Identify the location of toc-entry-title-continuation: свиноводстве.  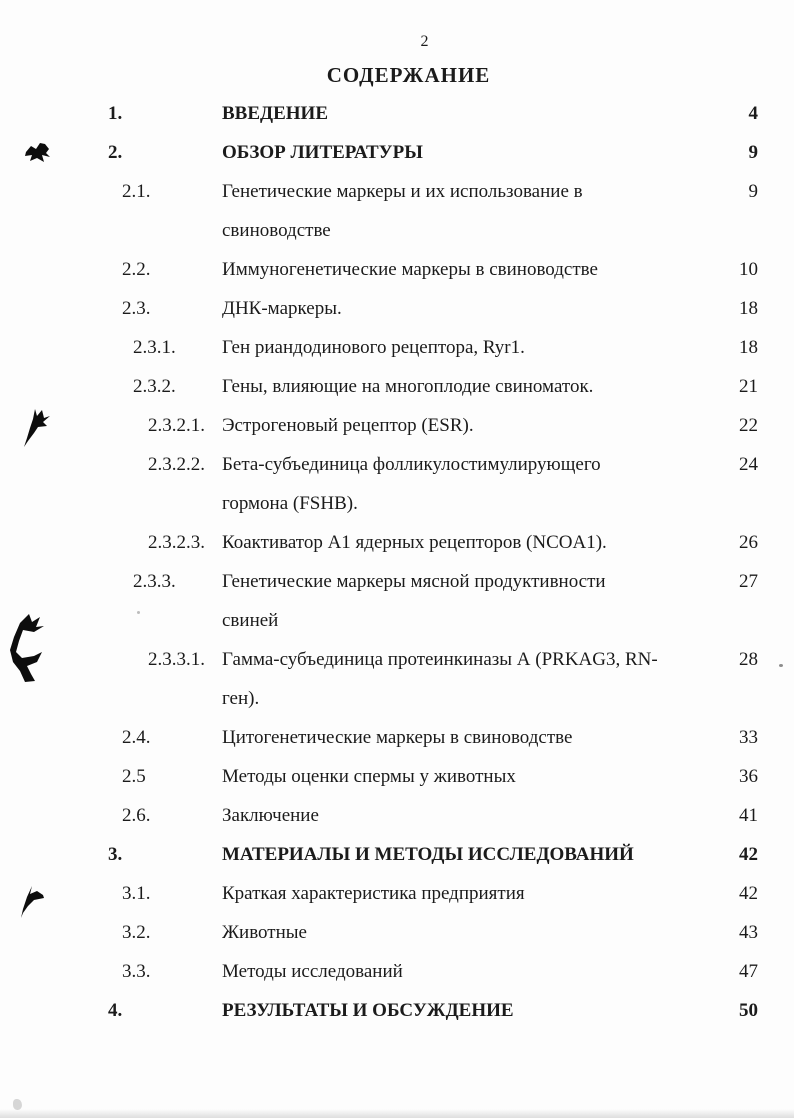
(276, 230).